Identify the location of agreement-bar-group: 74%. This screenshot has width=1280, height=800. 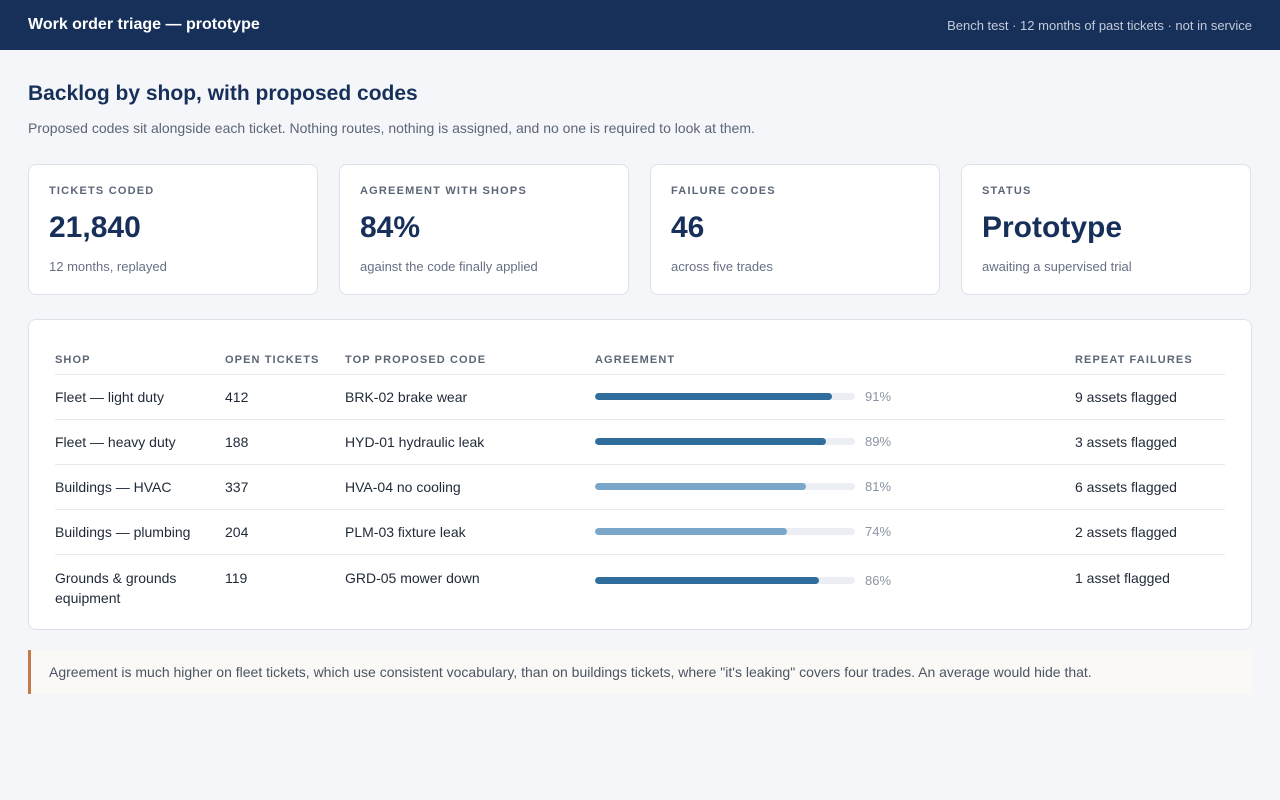
(835, 531).